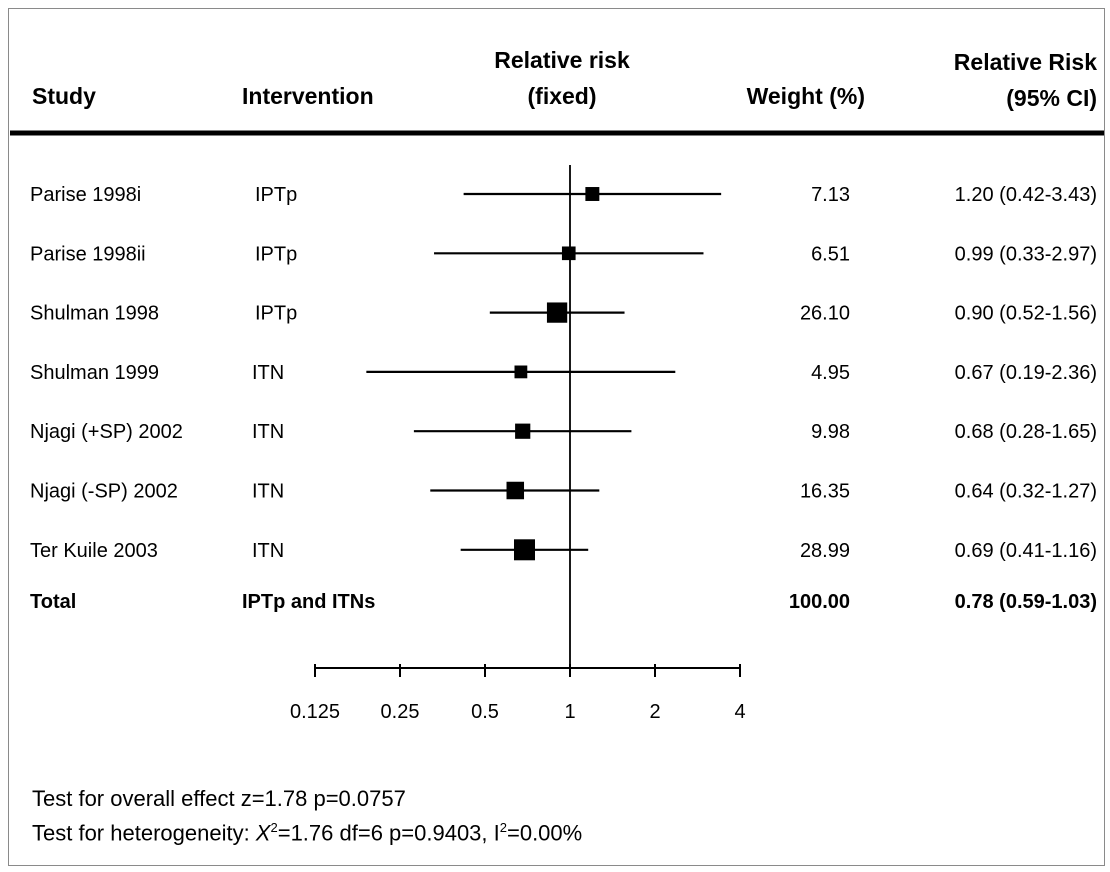 Image resolution: width=1110 pixels, height=872 pixels. Describe the element at coordinates (1026, 602) in the screenshot. I see `rr-ci-value: 0.78 (0.59-1.03)` at that location.